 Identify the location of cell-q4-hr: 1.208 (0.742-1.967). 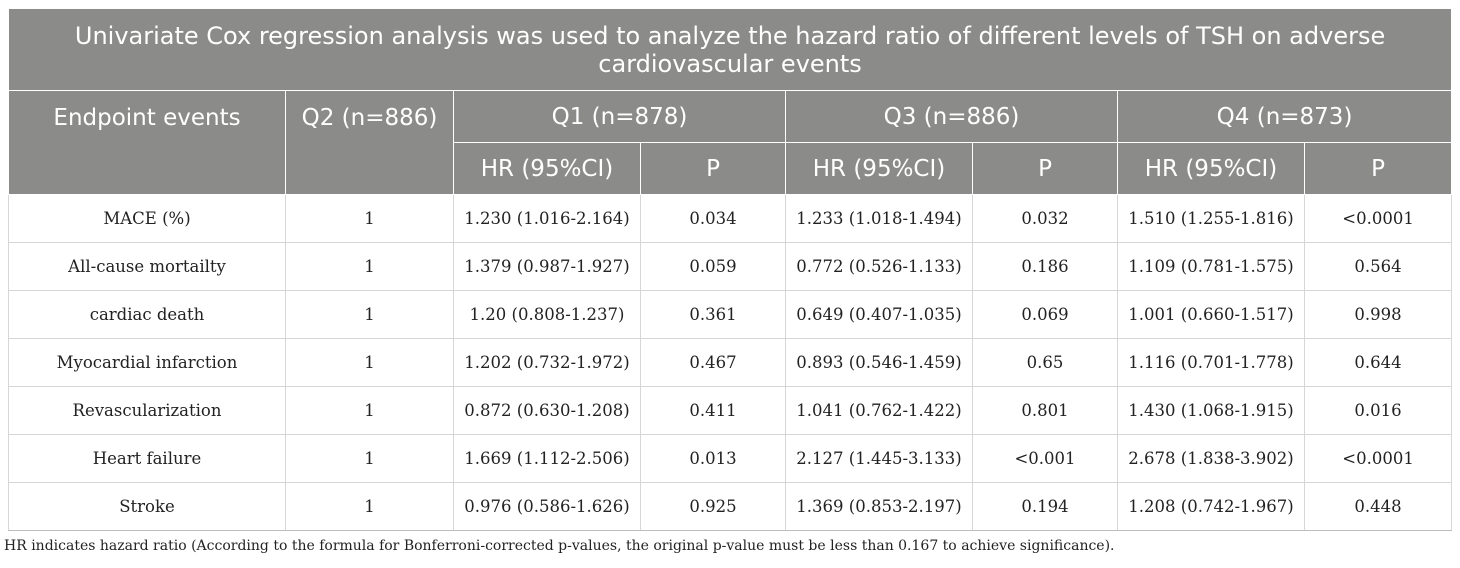
(1211, 506).